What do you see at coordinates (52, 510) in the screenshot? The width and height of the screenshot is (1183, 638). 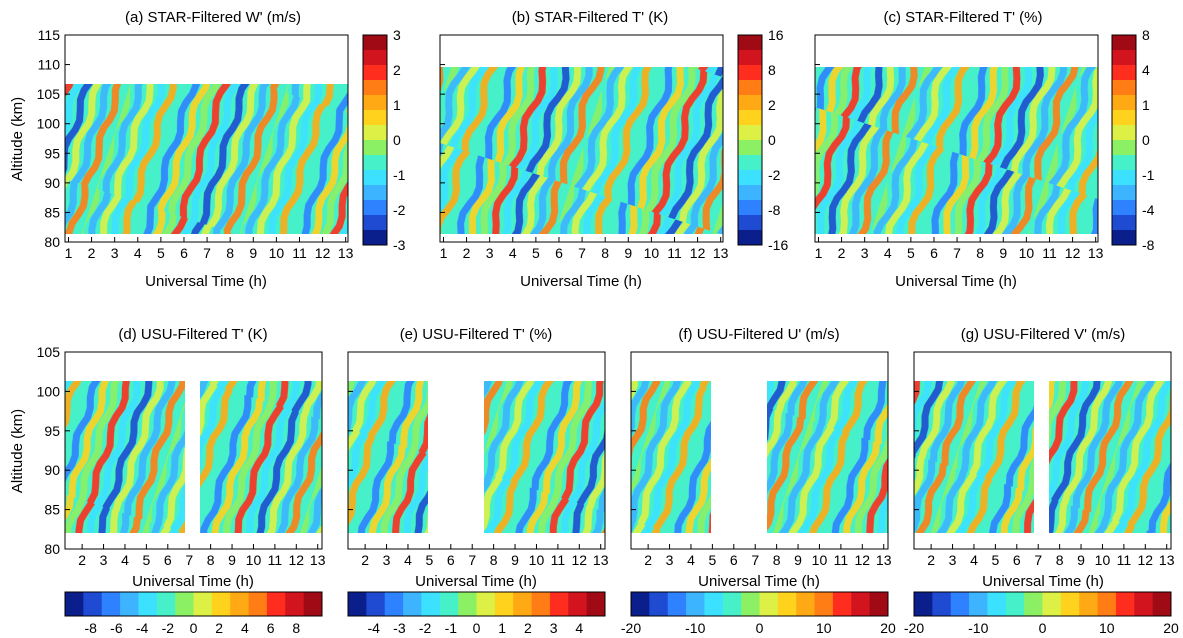 I see `y-tick-label: 85` at bounding box center [52, 510].